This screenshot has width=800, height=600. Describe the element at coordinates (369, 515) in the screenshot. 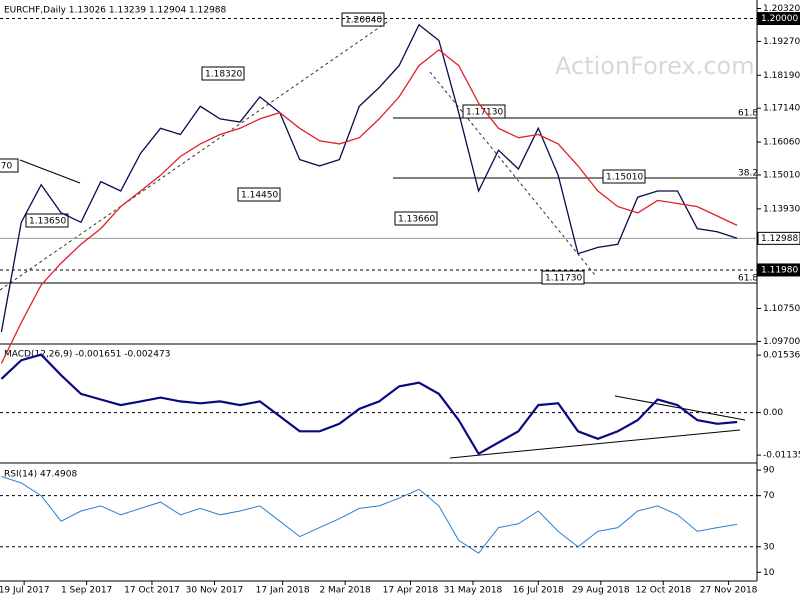

I see `series-line` at that location.